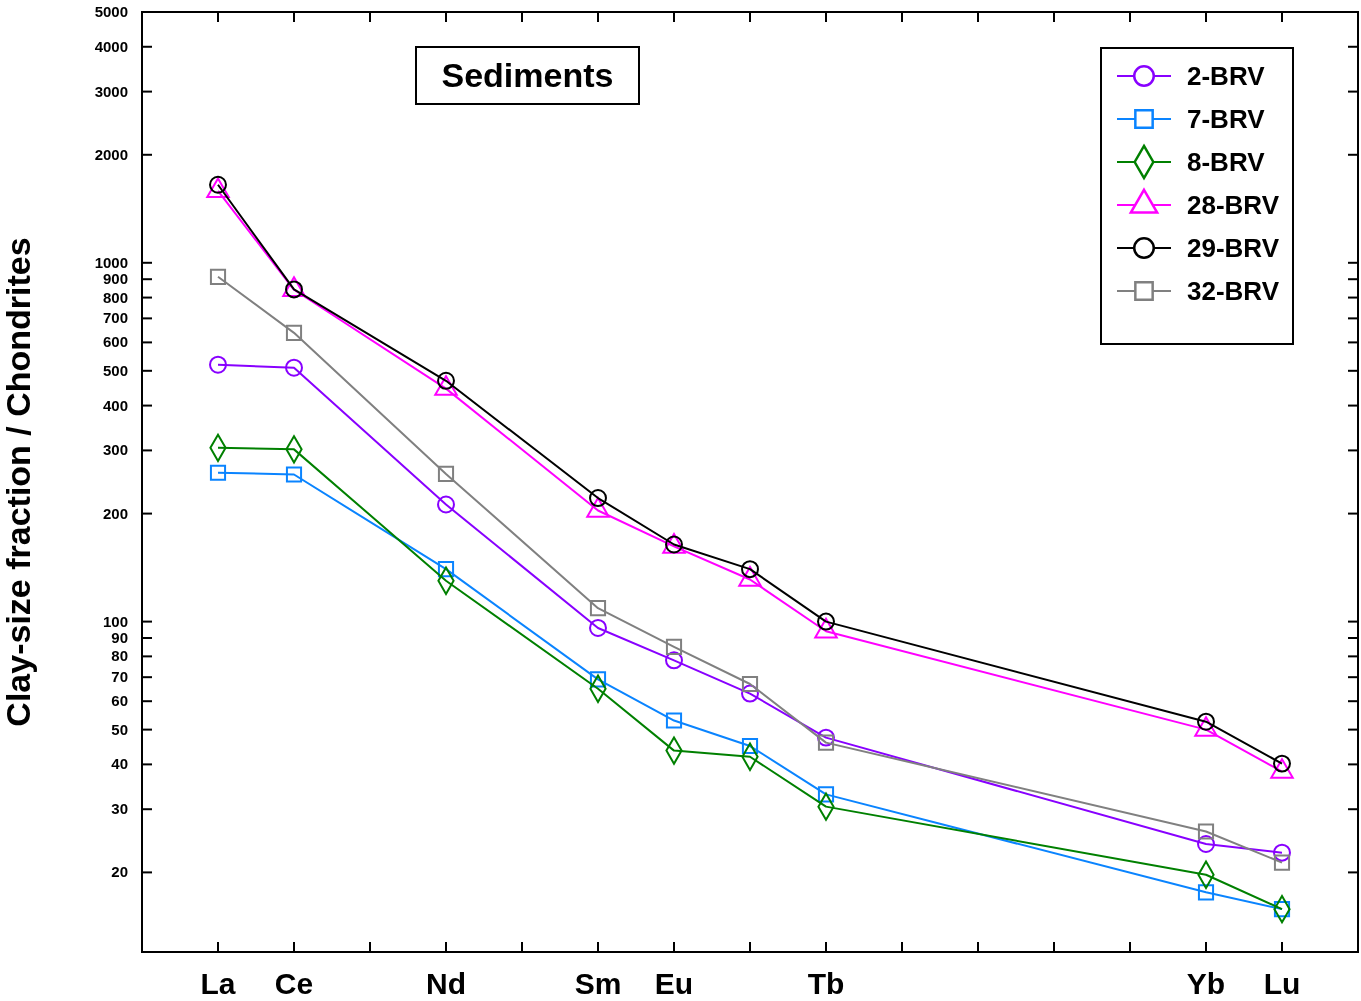 Image resolution: width=1361 pixels, height=1001 pixels. Describe the element at coordinates (115, 297) in the screenshot. I see `y-tick-label: 800` at that location.